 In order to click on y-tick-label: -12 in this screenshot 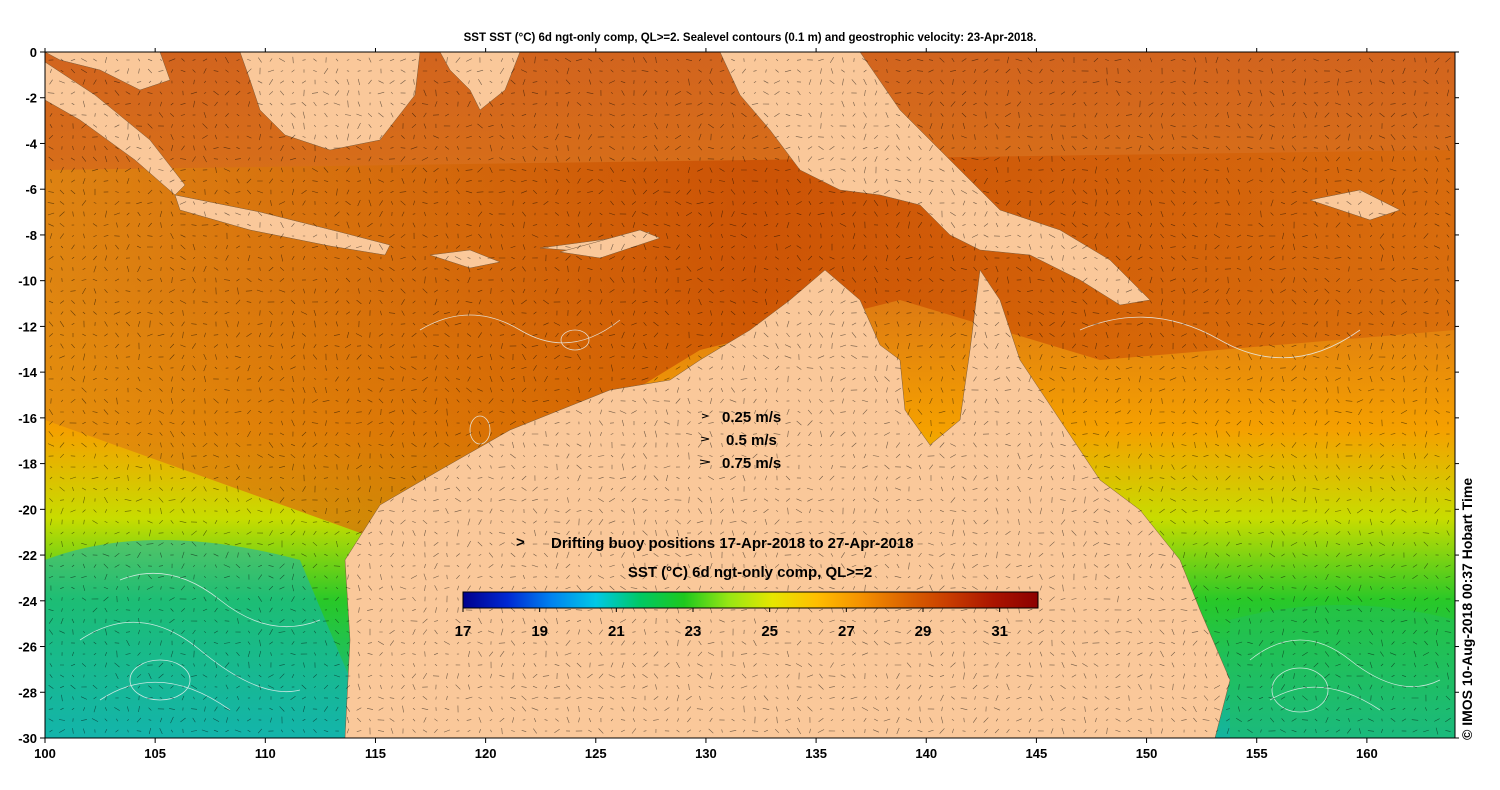, I will do `click(27, 326)`.